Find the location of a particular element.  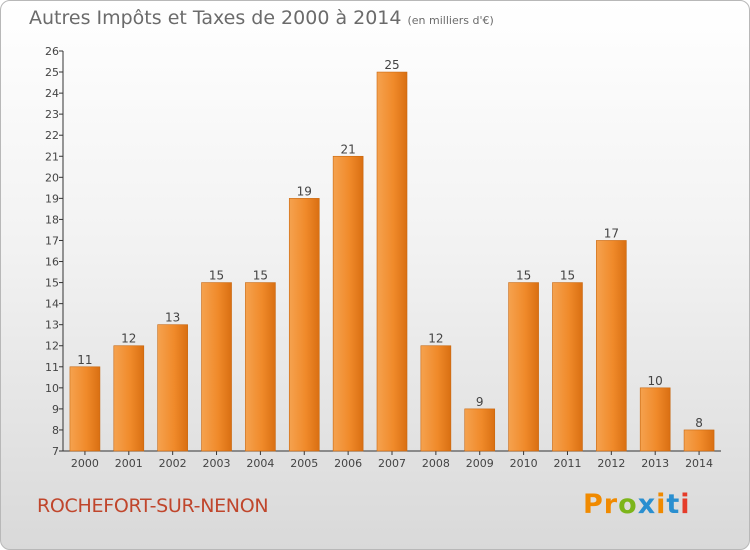

y-tick-label: 20 is located at coordinates (52, 177).